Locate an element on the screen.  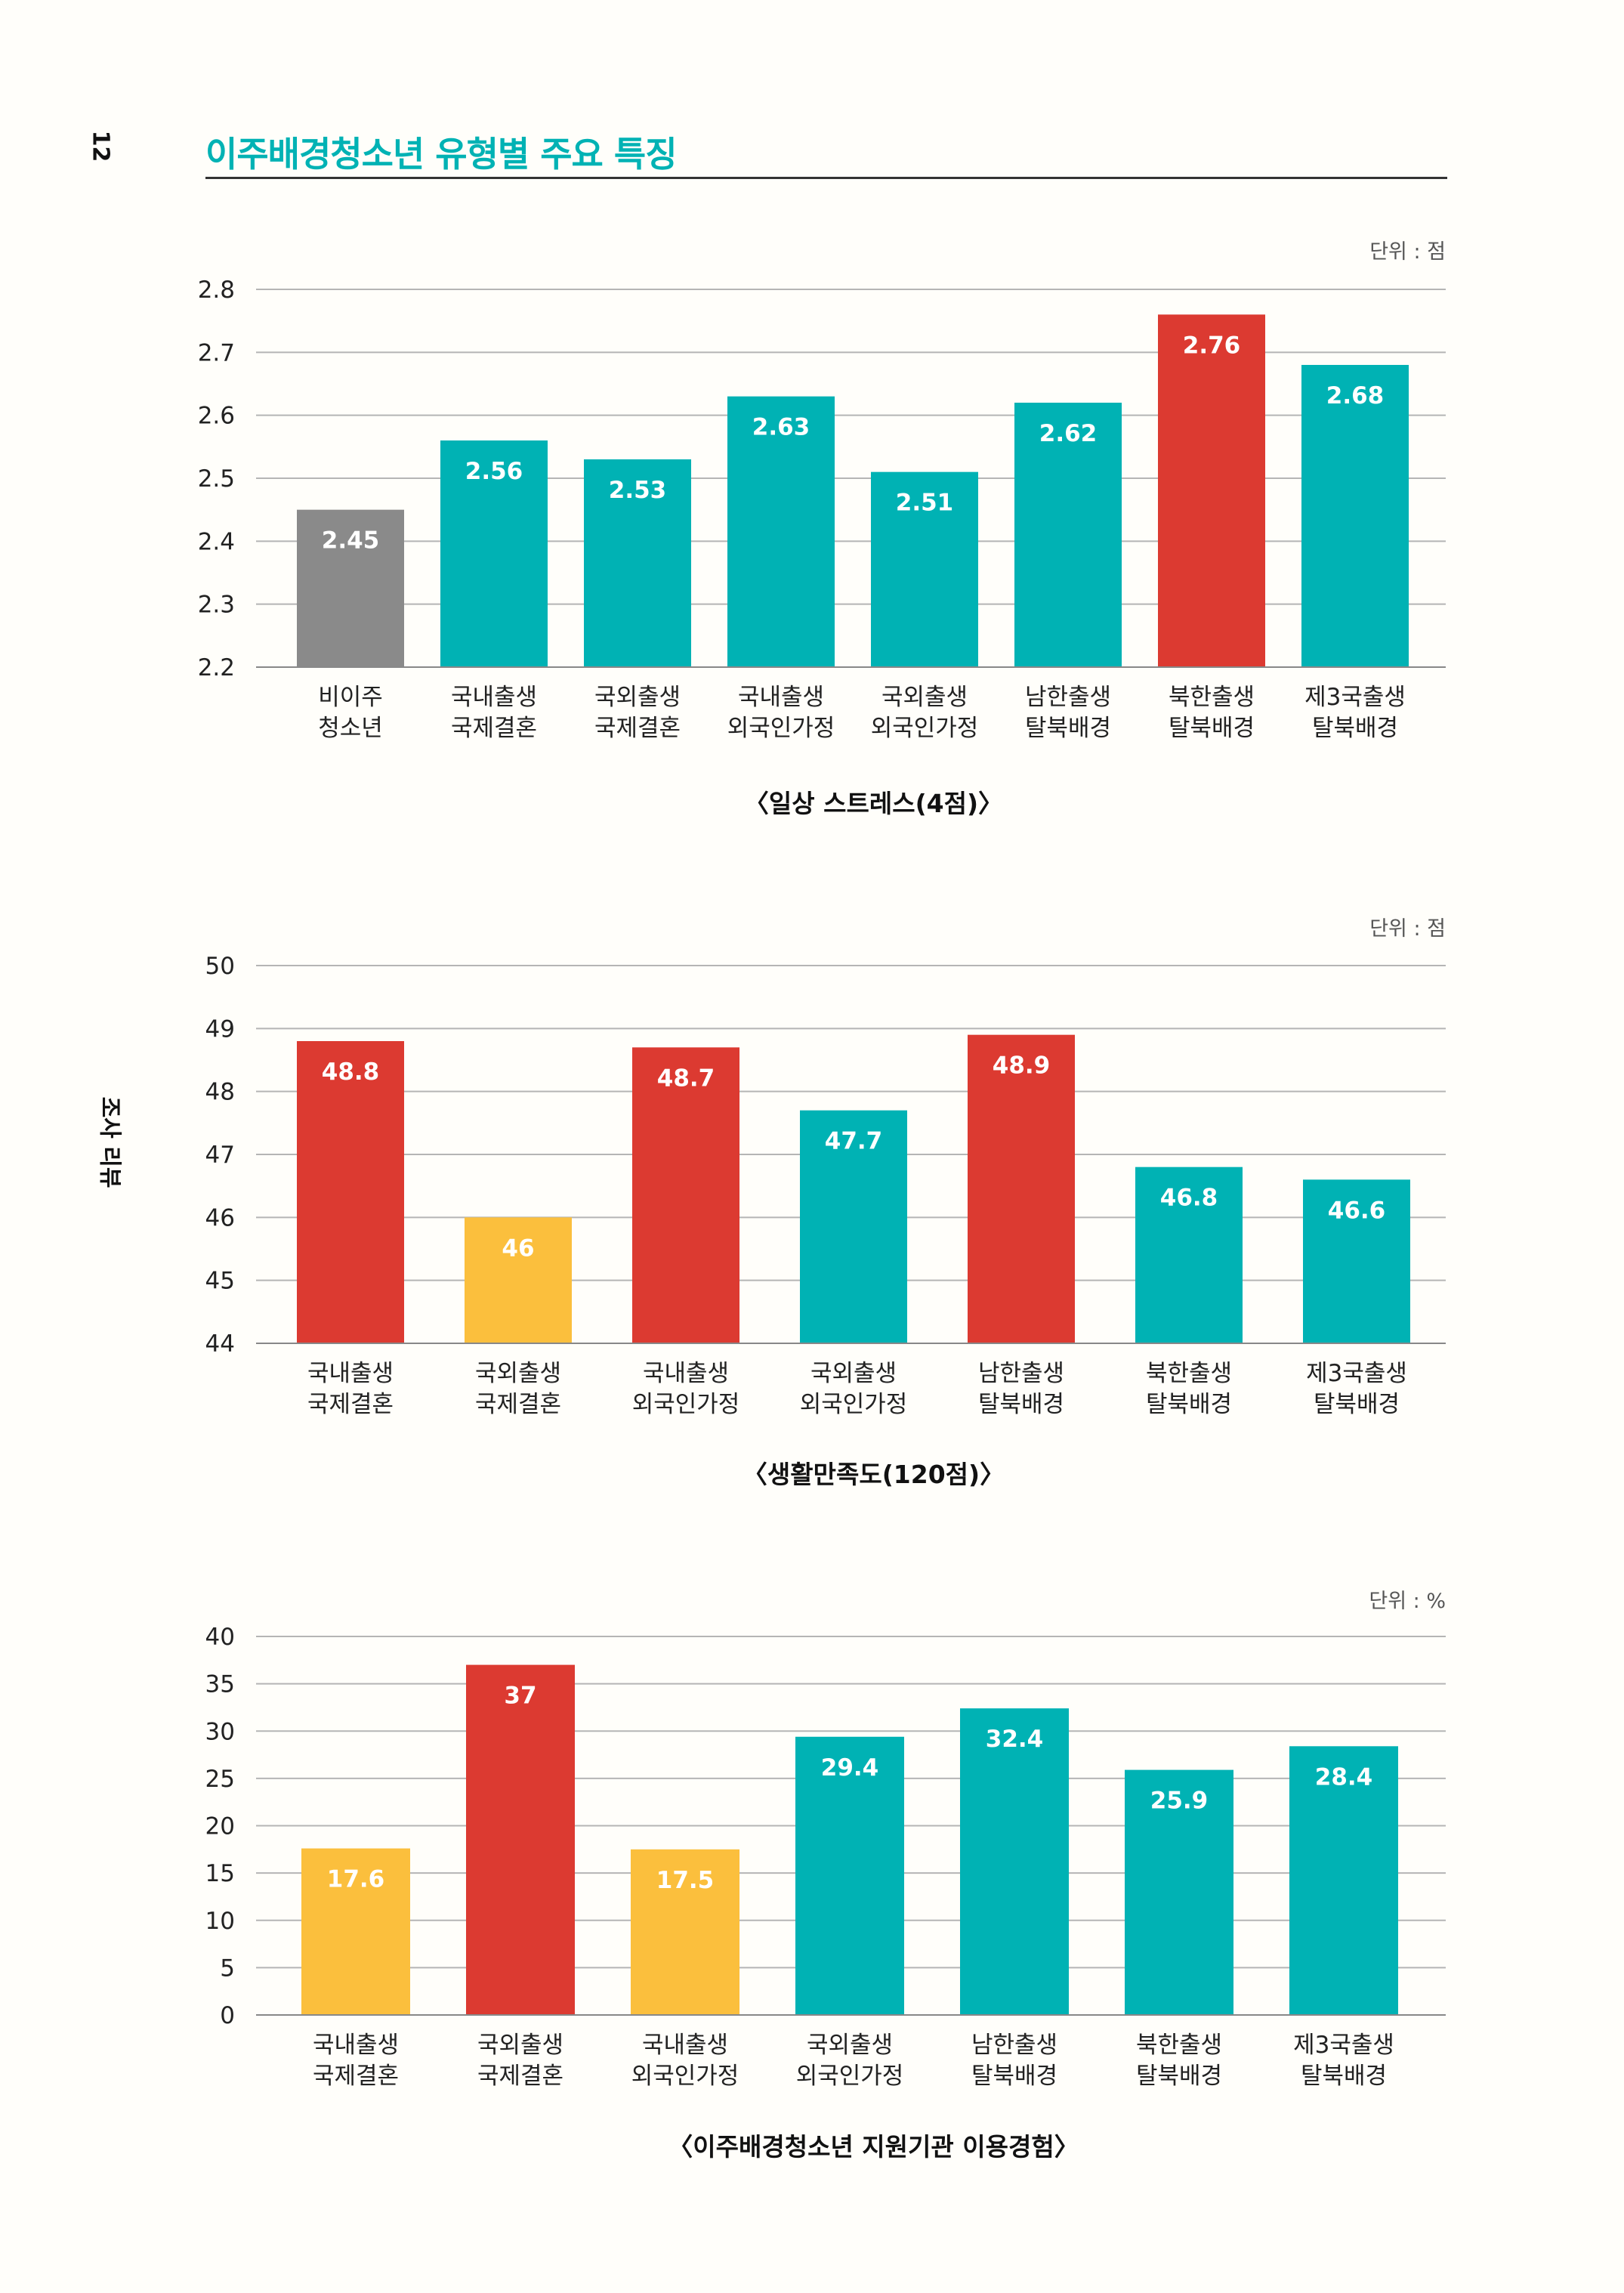
title-divider is located at coordinates (826, 178).